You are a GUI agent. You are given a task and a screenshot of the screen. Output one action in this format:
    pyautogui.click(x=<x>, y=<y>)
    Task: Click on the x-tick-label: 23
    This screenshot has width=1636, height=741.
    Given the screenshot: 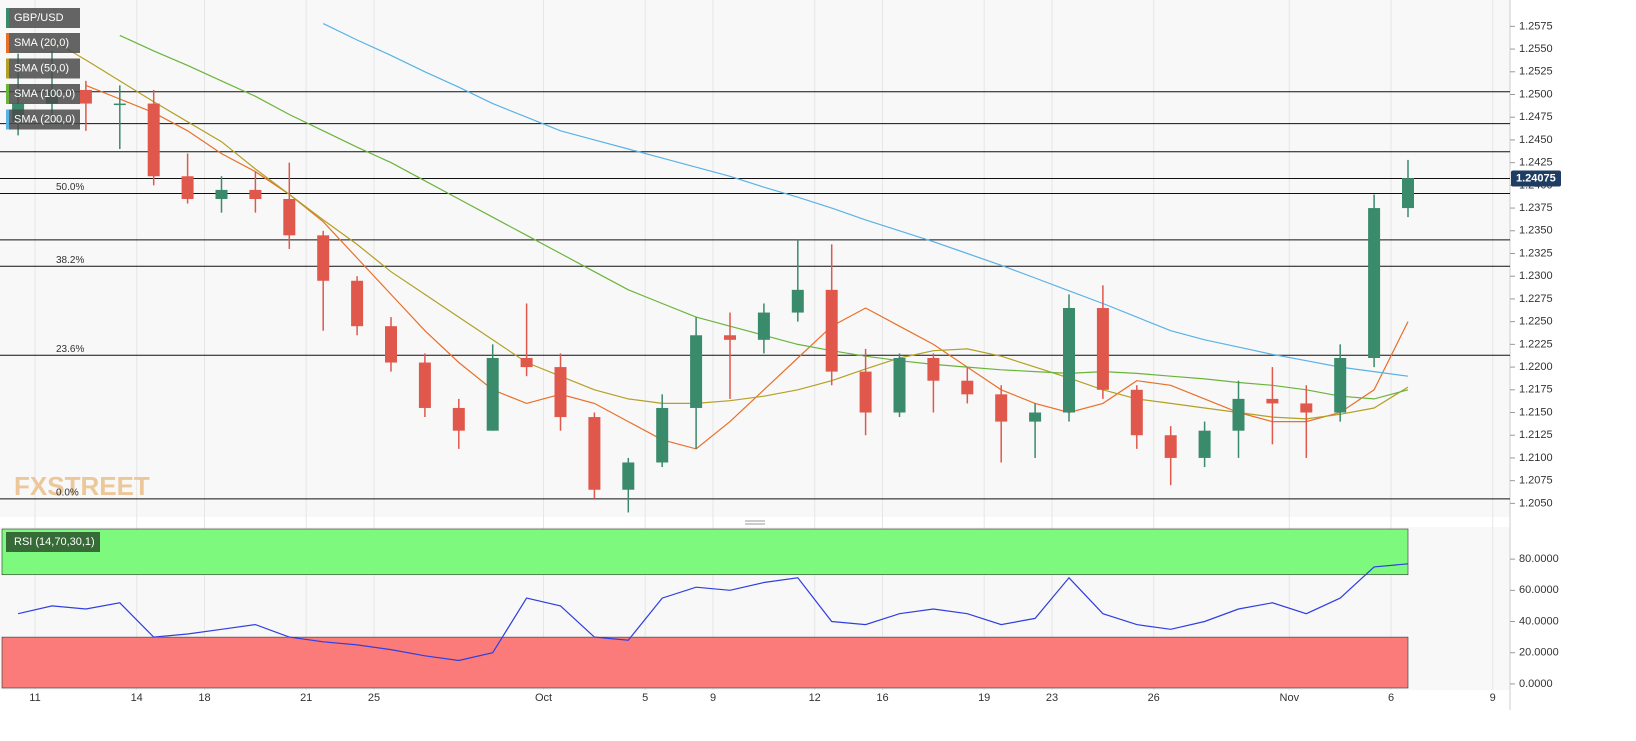 What is the action you would take?
    pyautogui.click(x=1052, y=698)
    